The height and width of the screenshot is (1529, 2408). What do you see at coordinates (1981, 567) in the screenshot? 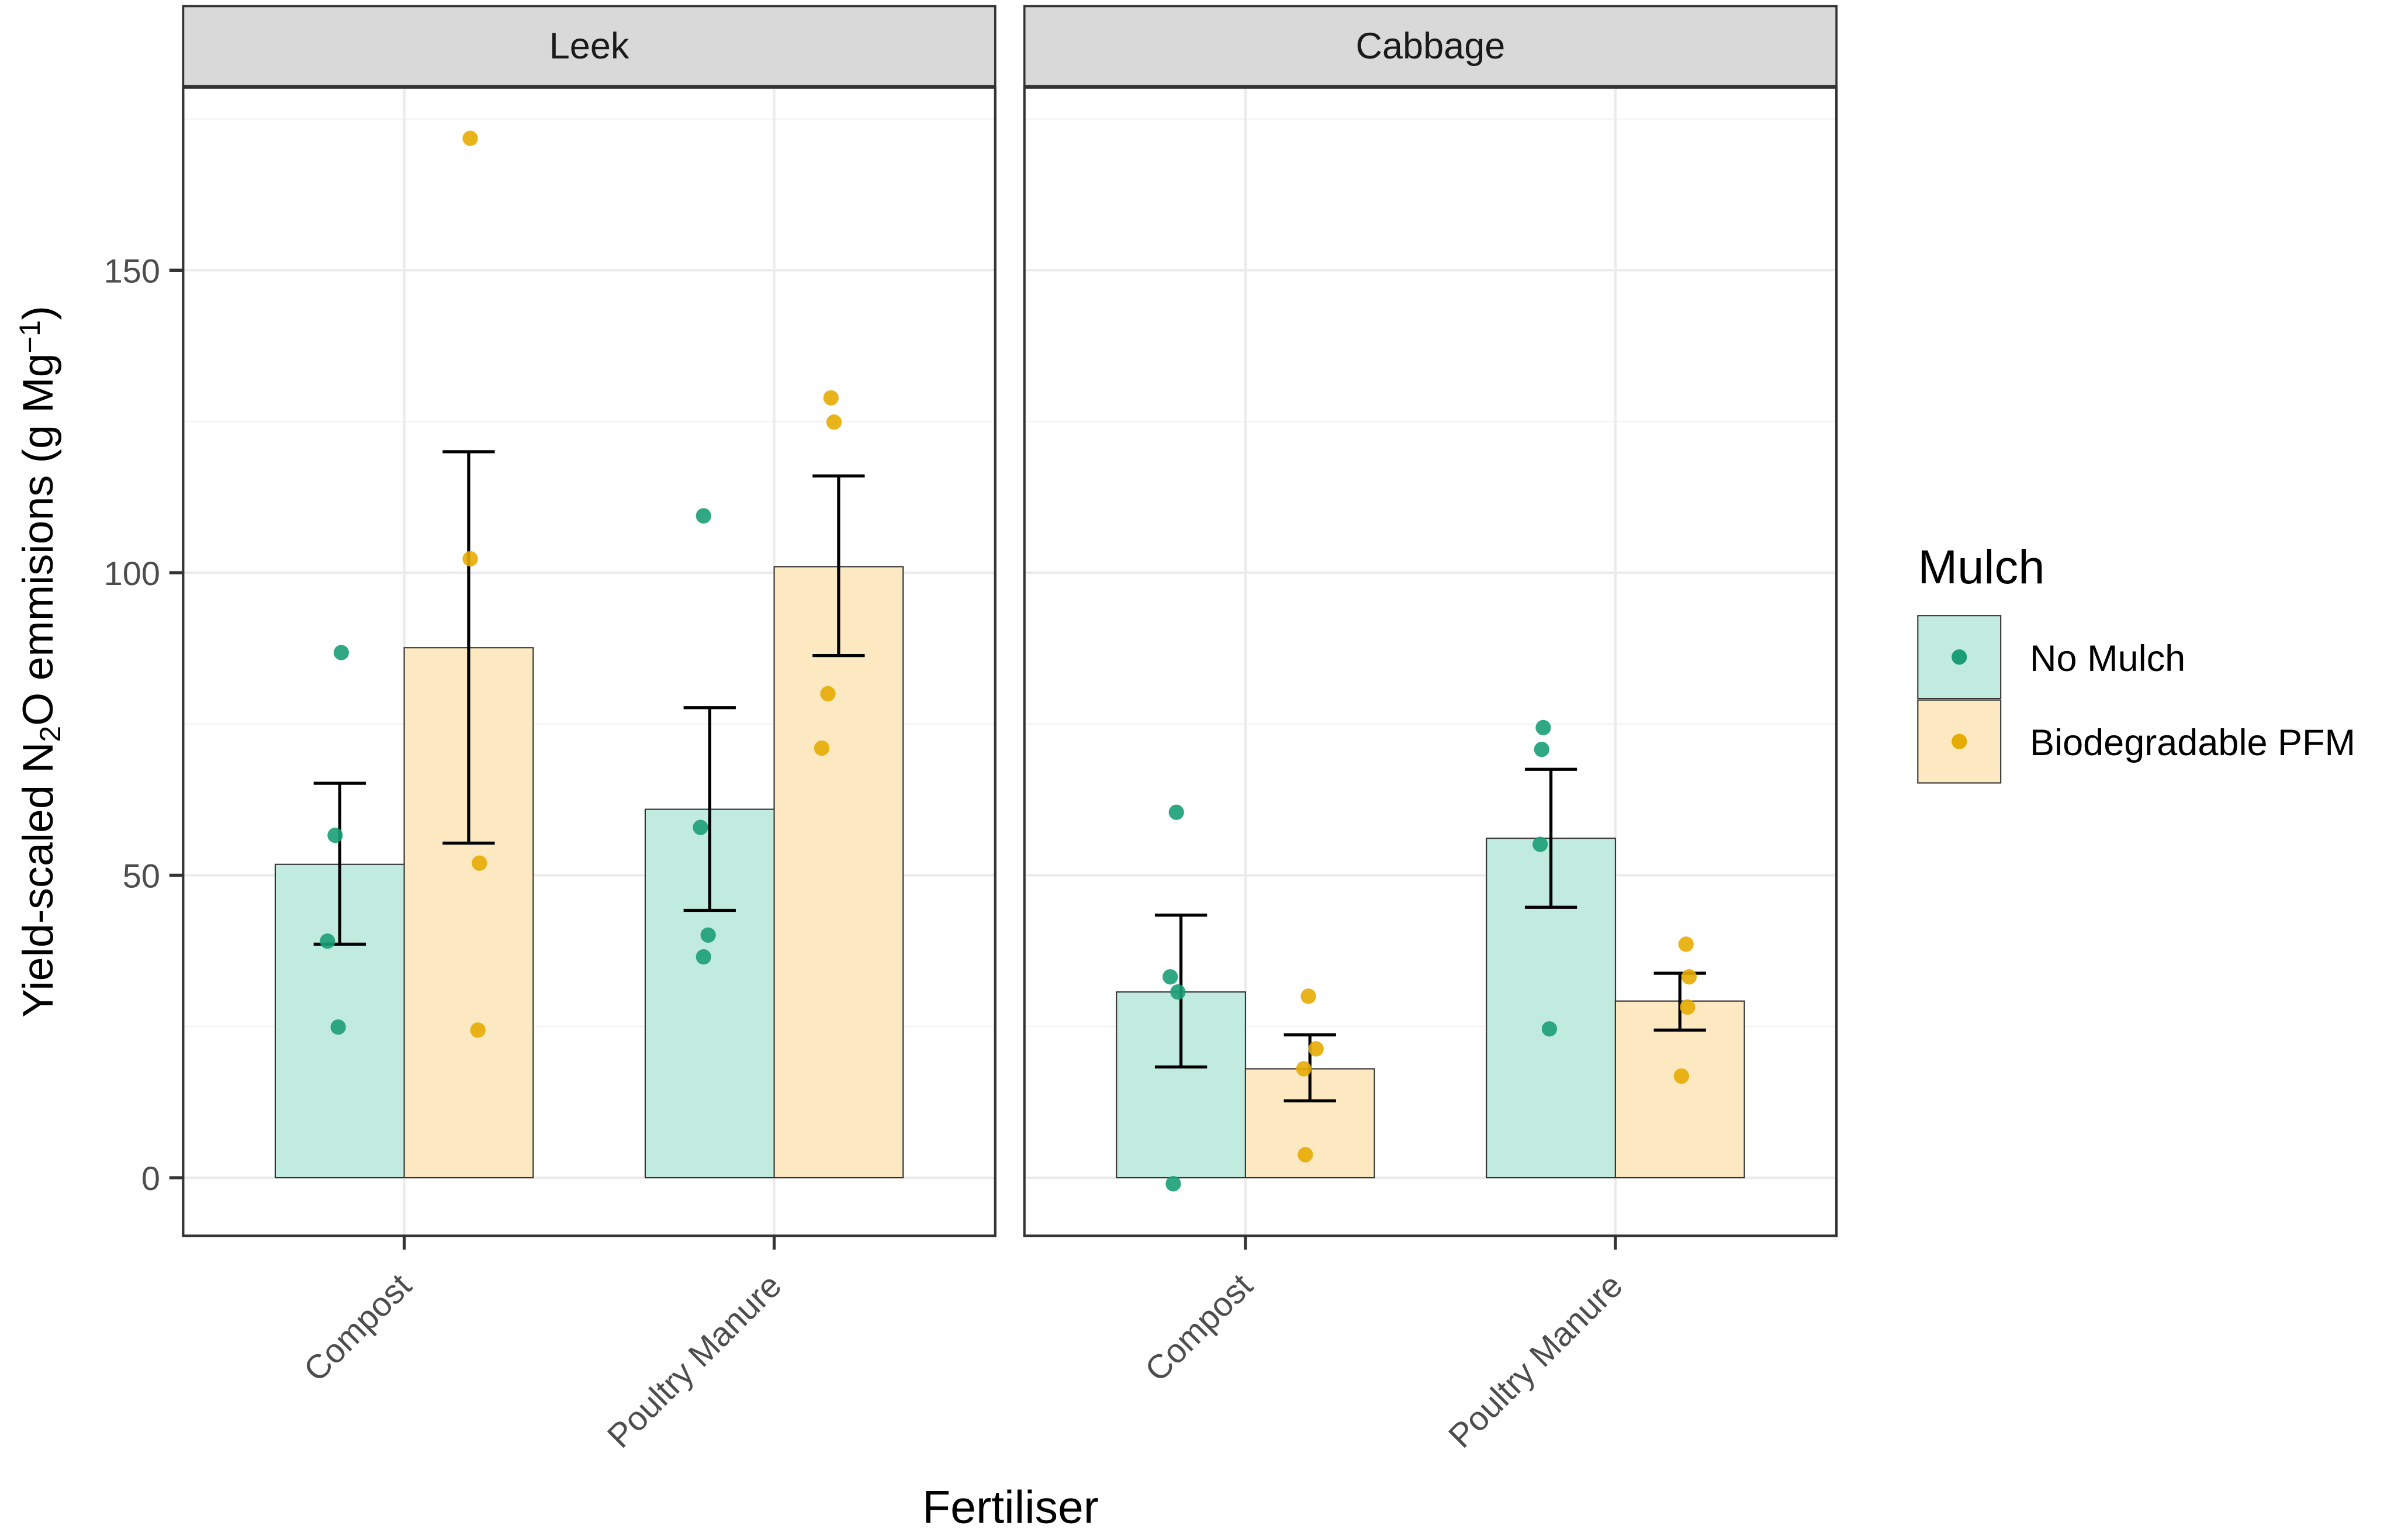
I see `legend-title: Mulch` at bounding box center [1981, 567].